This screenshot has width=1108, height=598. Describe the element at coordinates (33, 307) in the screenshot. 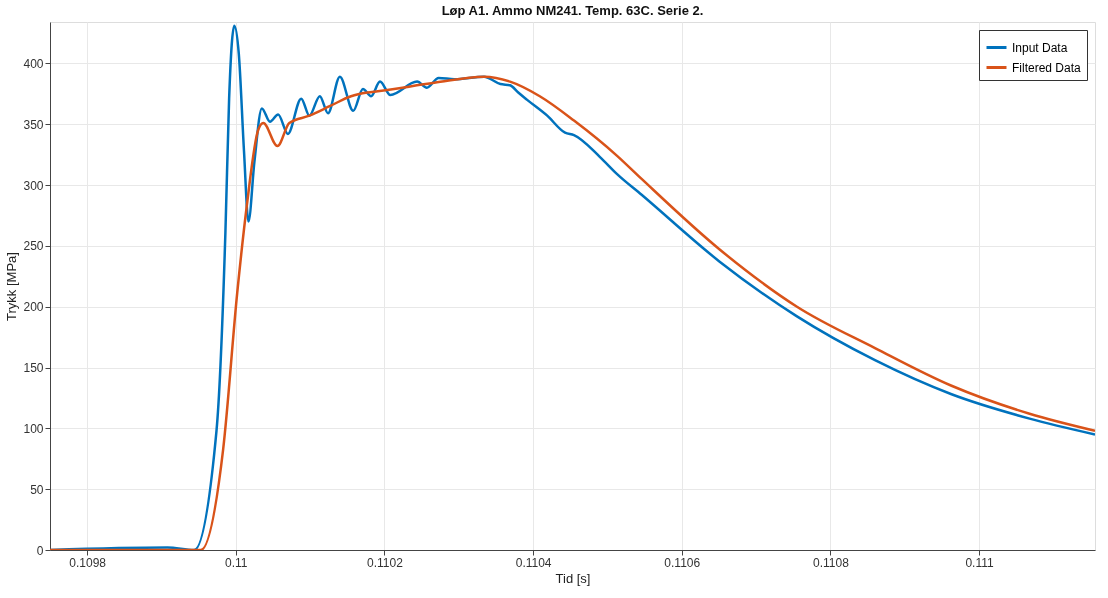

I see `y-tick-label: 200` at that location.